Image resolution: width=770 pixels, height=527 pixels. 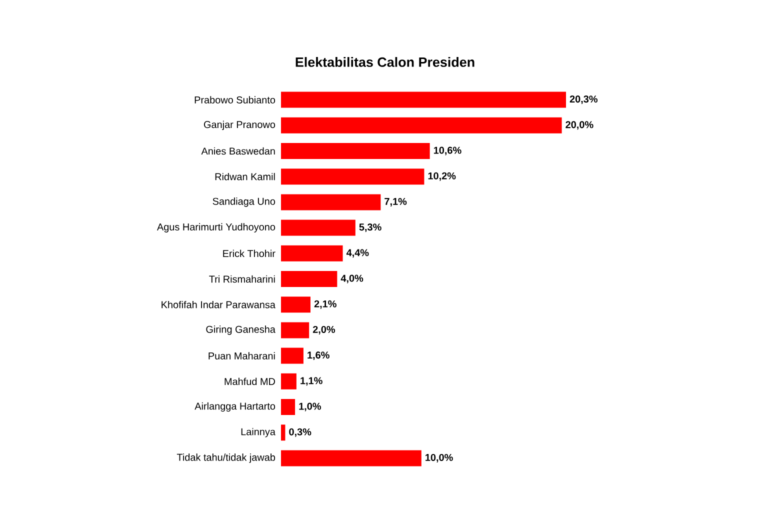 What do you see at coordinates (324, 330) in the screenshot?
I see `data-label: 2,0%` at bounding box center [324, 330].